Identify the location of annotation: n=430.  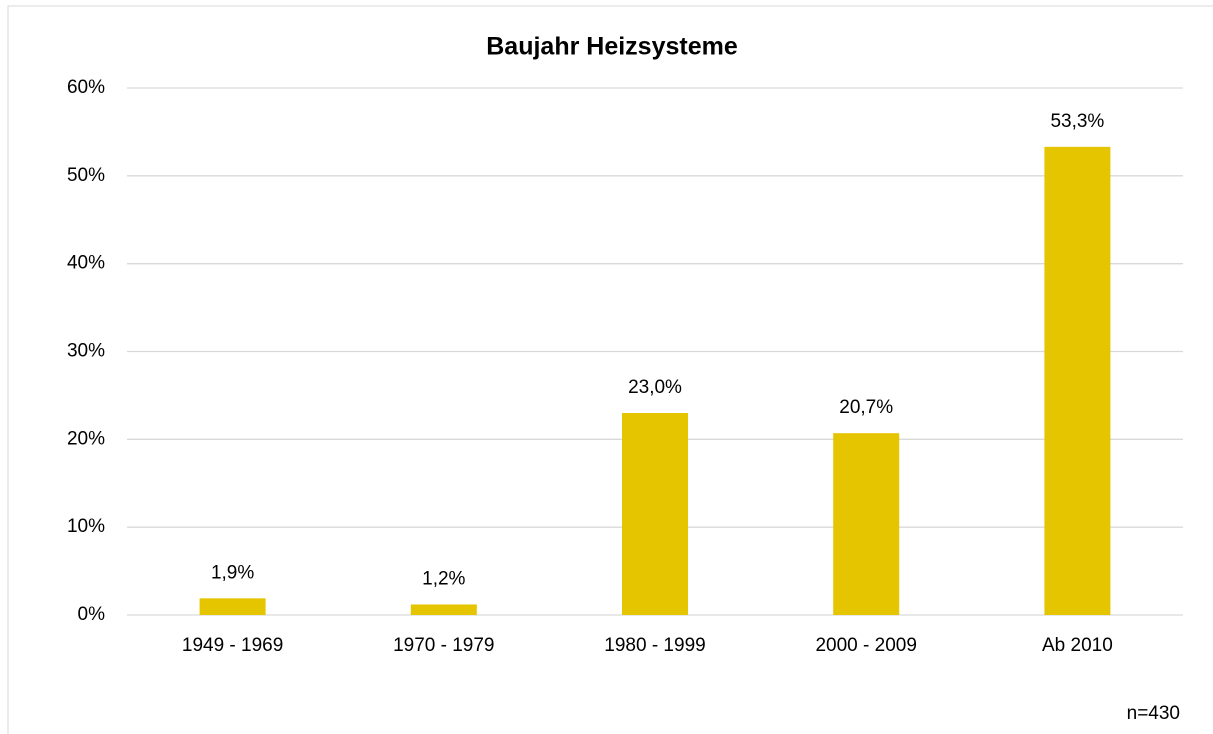
(1153, 713).